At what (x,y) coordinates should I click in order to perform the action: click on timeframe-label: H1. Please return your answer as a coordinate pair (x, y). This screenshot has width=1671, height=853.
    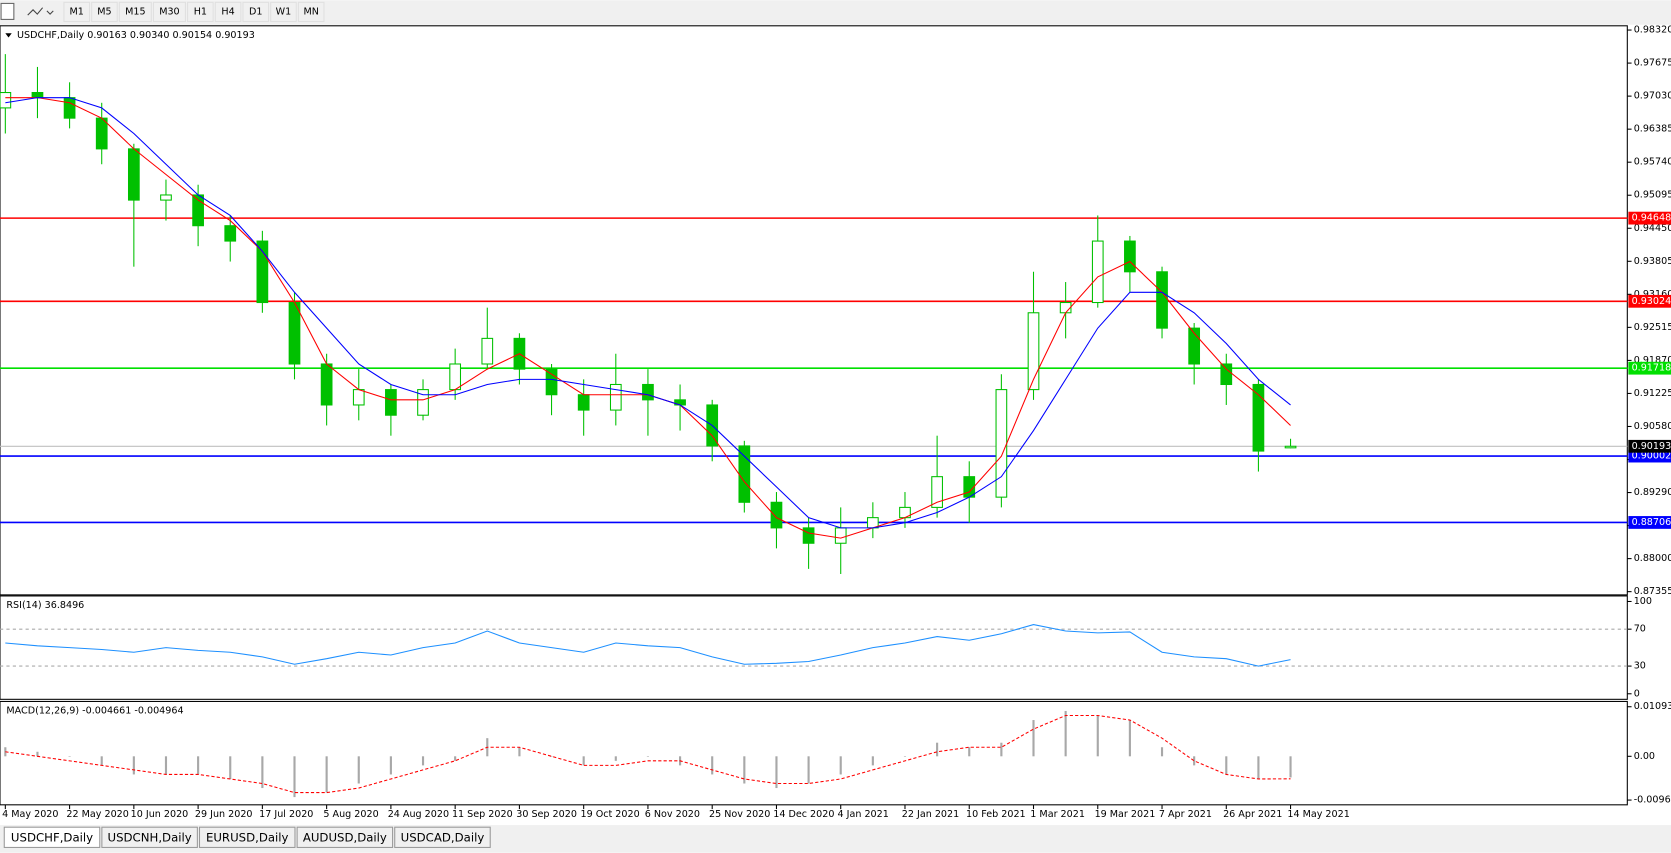
    Looking at the image, I should click on (200, 11).